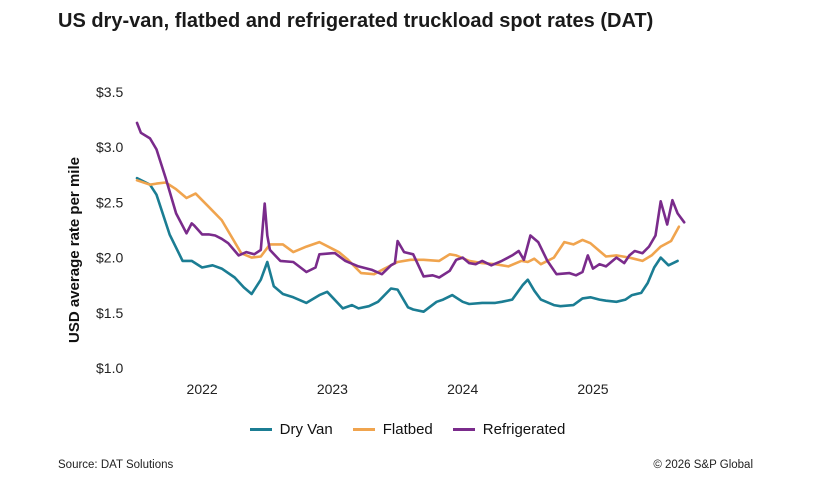 This screenshot has height=494, width=815. What do you see at coordinates (462, 389) in the screenshot?
I see `x-tick-label: 2024` at bounding box center [462, 389].